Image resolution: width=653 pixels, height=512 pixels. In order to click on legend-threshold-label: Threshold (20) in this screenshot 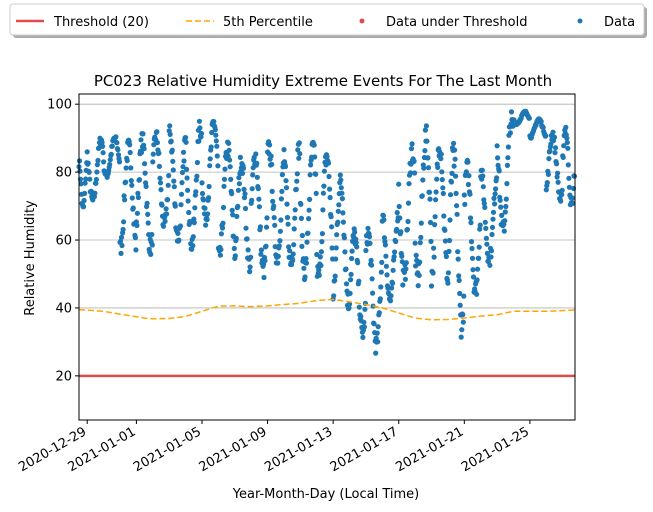, I will do `click(101, 22)`.